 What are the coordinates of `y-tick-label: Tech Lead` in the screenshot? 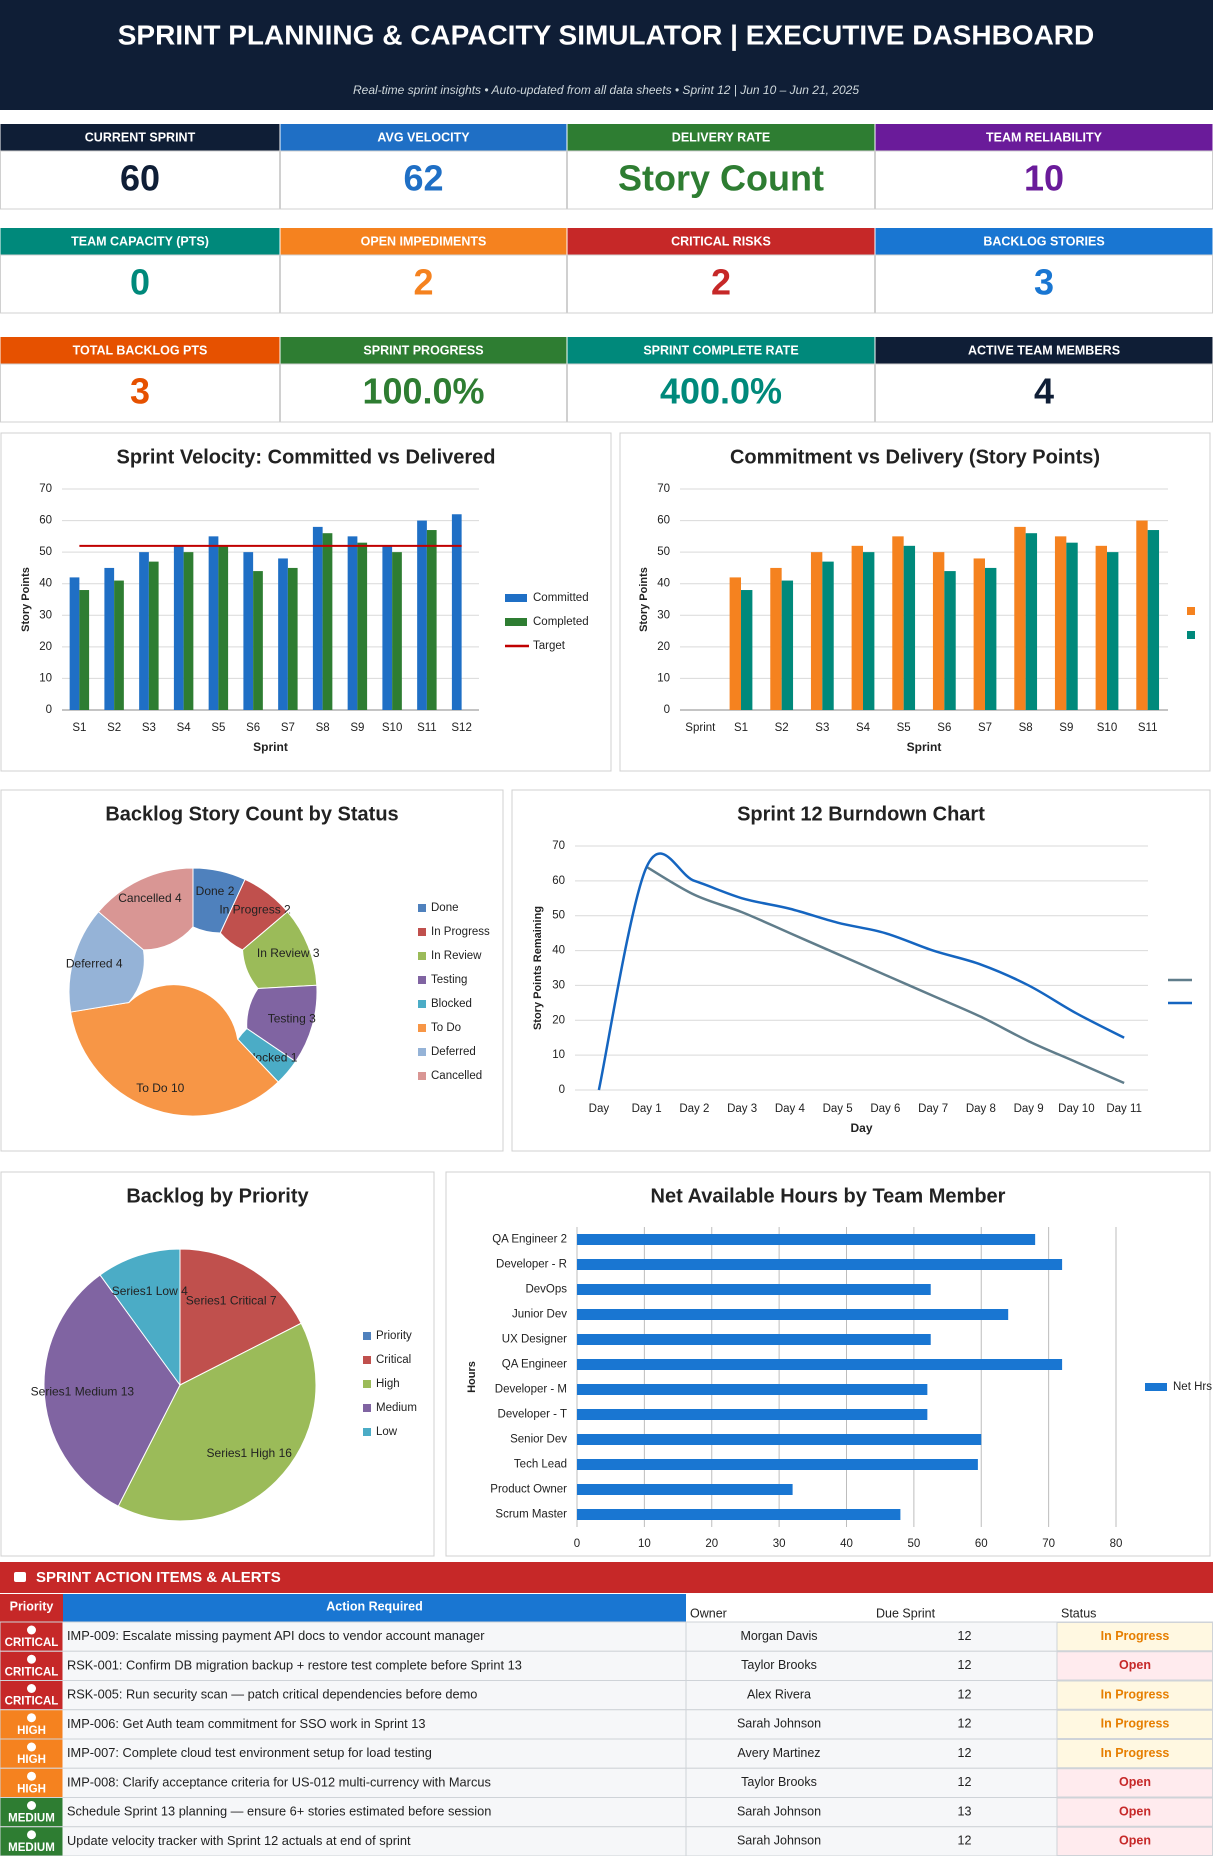 It's located at (540, 1465).